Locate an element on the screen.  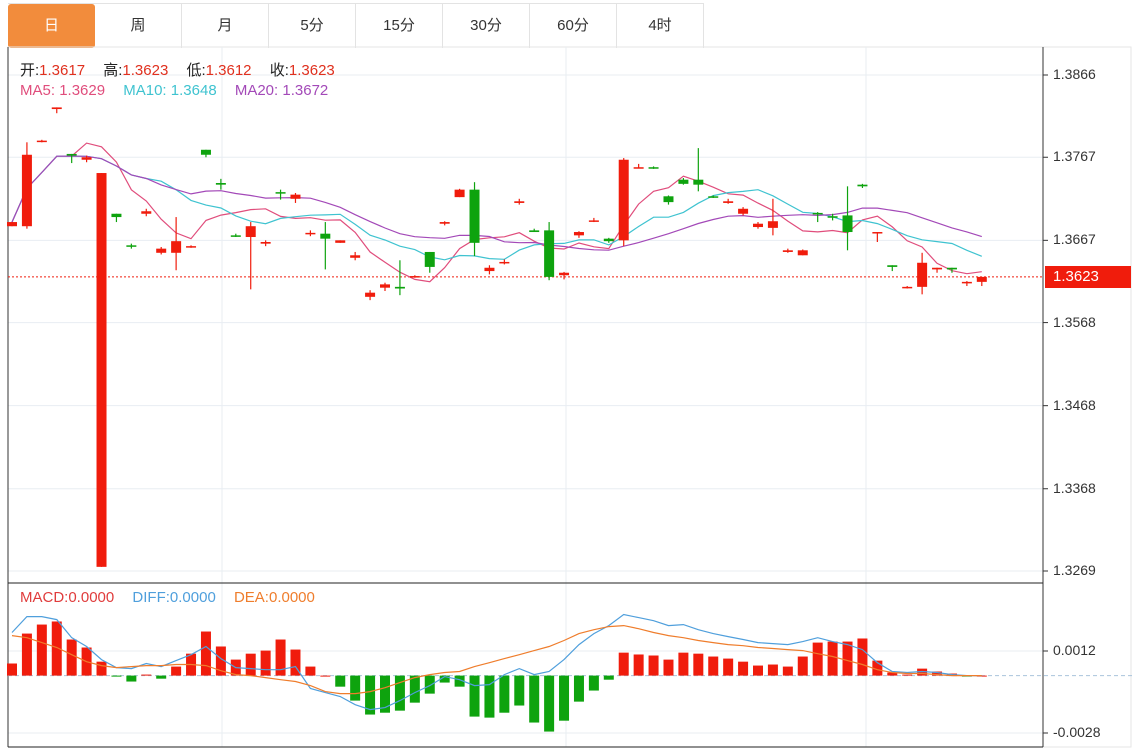
price-tick-label: 1.3866 is located at coordinates (1074, 74).